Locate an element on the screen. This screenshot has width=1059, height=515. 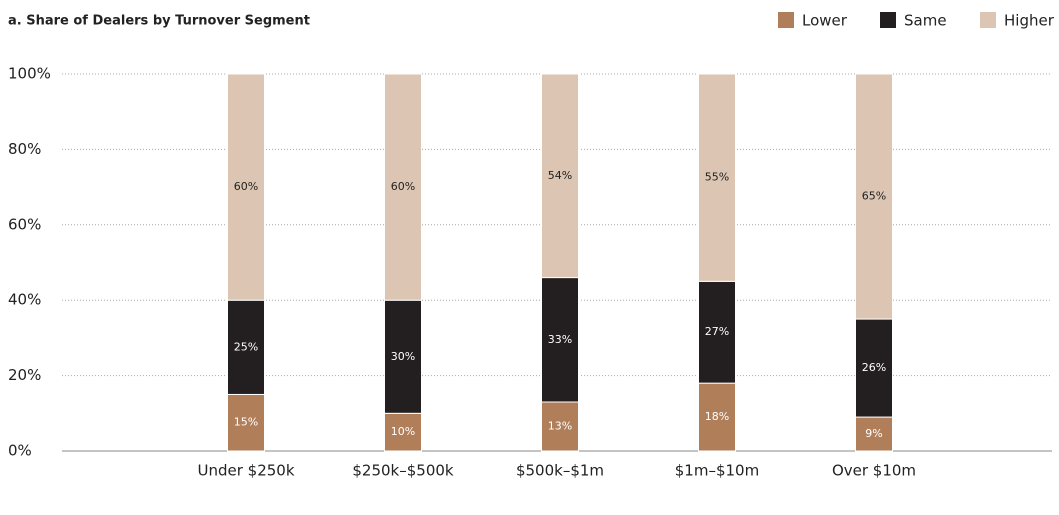
value-label: 25% is located at coordinates (246, 346).